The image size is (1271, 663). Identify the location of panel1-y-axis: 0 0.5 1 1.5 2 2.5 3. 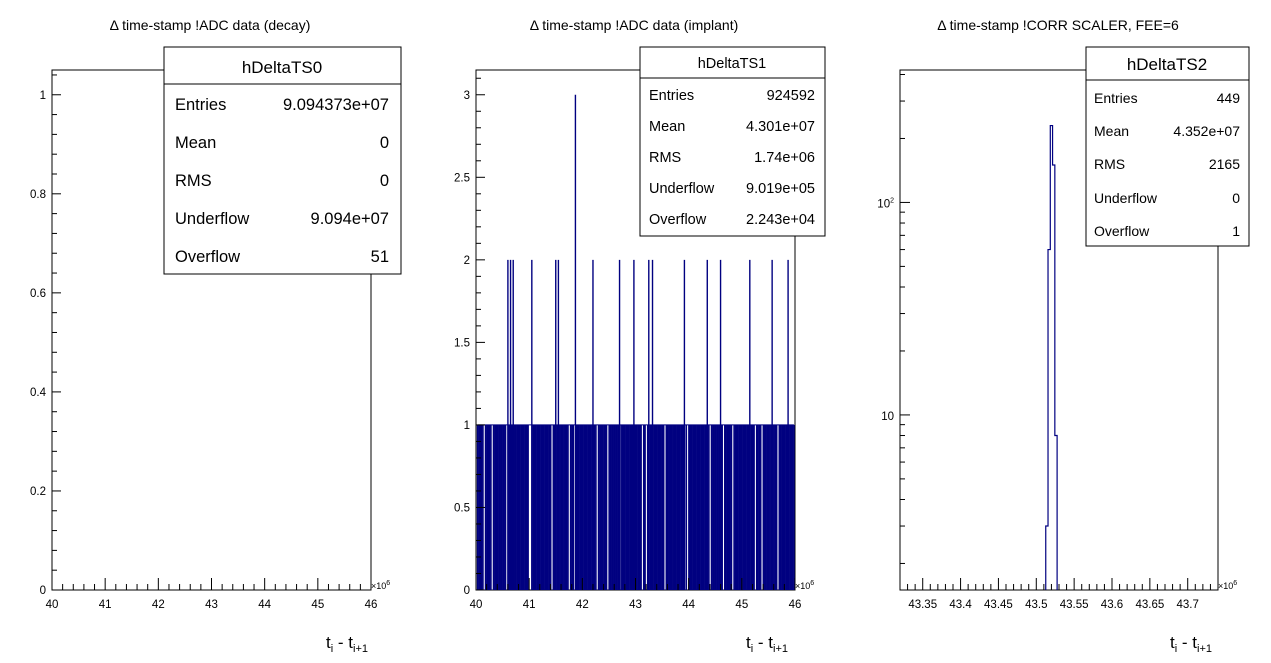
(469, 337).